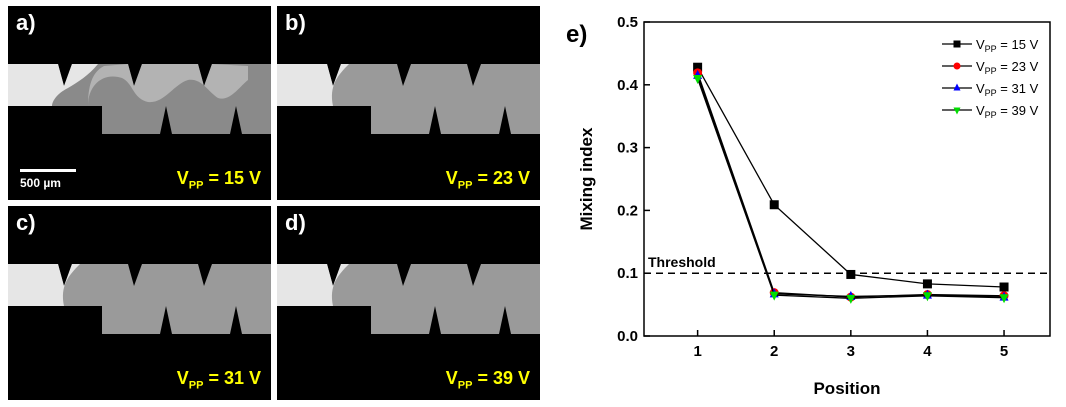 The height and width of the screenshot is (407, 1066). I want to click on legend-label: VPP = 31 V, so click(1007, 89).